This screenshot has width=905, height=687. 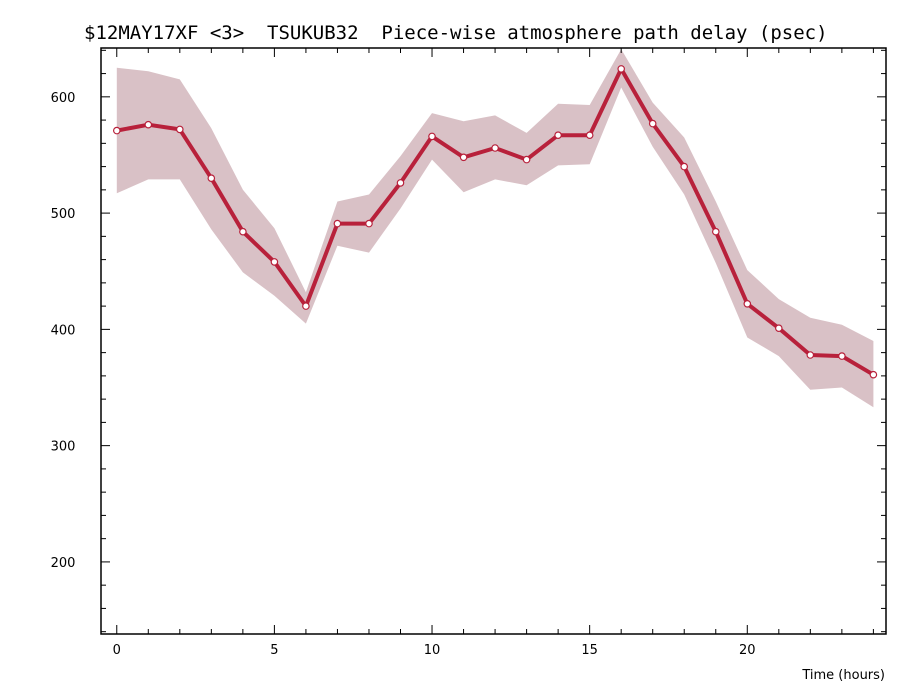 I want to click on x-axis-label: Time (hours), so click(x=843, y=675).